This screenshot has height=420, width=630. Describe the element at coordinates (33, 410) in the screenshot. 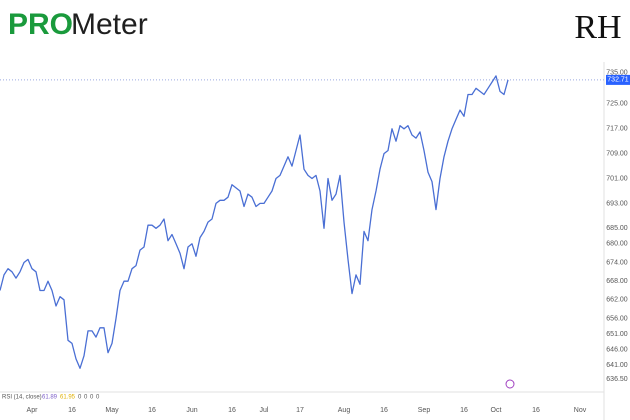

I see `x-tick-label: Apr` at that location.